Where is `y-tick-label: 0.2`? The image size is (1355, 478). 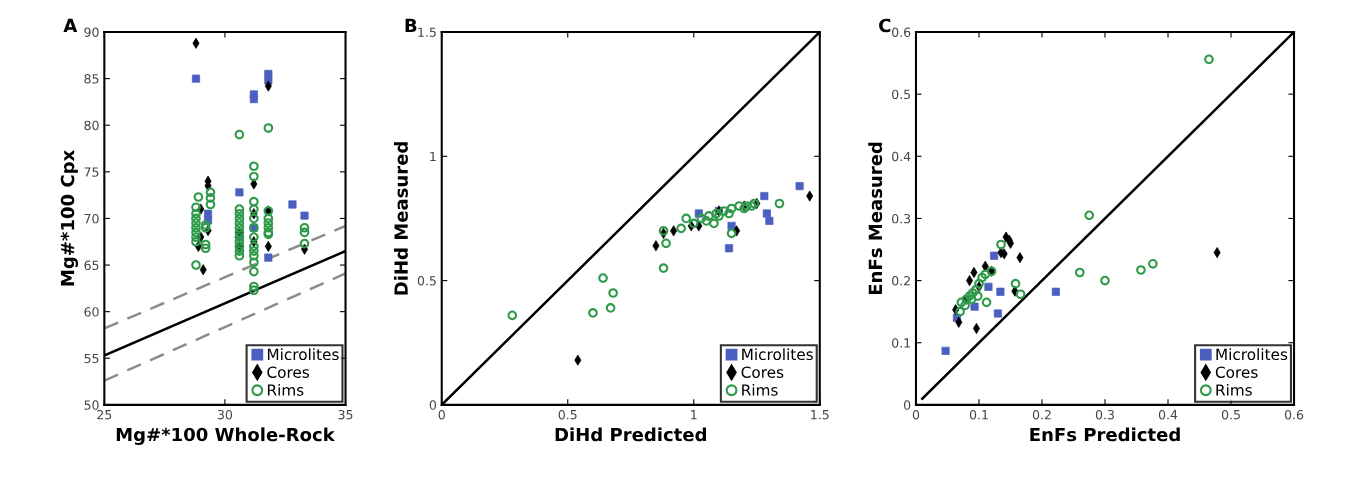 y-tick-label: 0.2 is located at coordinates (901, 281).